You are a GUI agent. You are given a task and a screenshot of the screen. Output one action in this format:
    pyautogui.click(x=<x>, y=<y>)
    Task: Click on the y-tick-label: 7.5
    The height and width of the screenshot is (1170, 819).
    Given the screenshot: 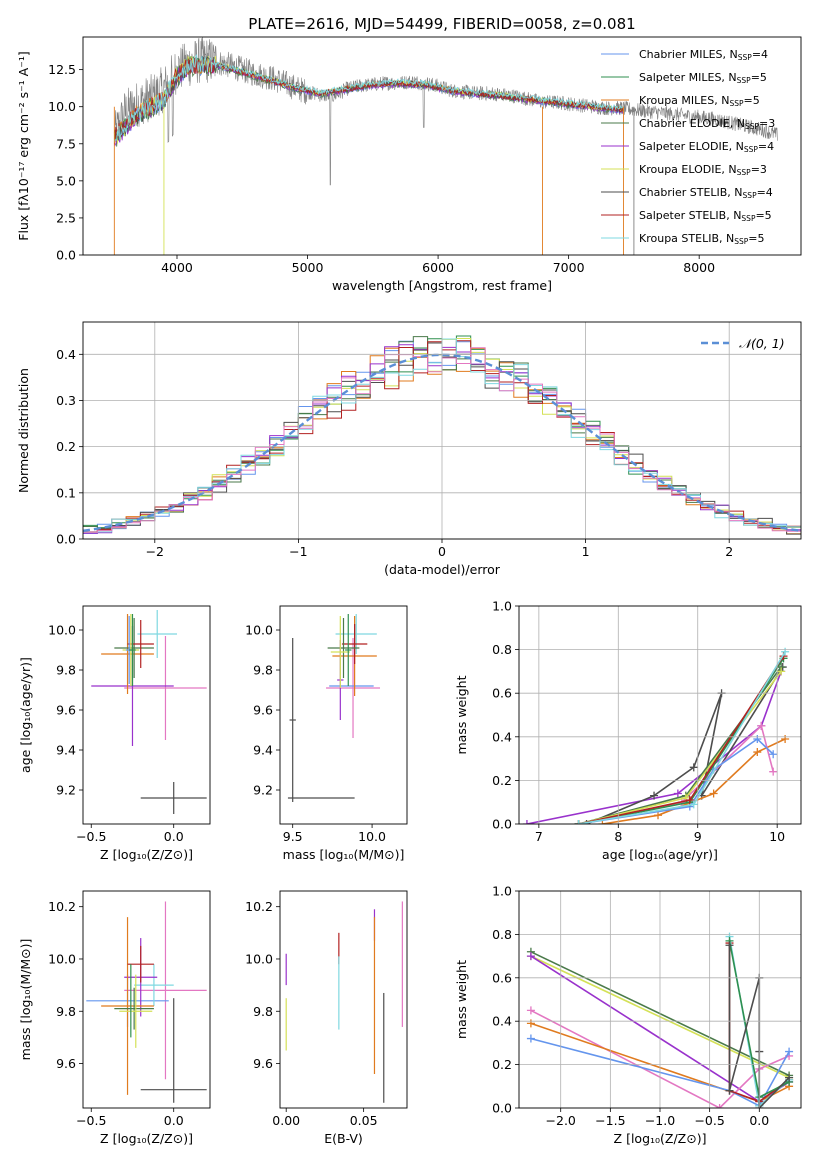 What is the action you would take?
    pyautogui.click(x=66, y=143)
    